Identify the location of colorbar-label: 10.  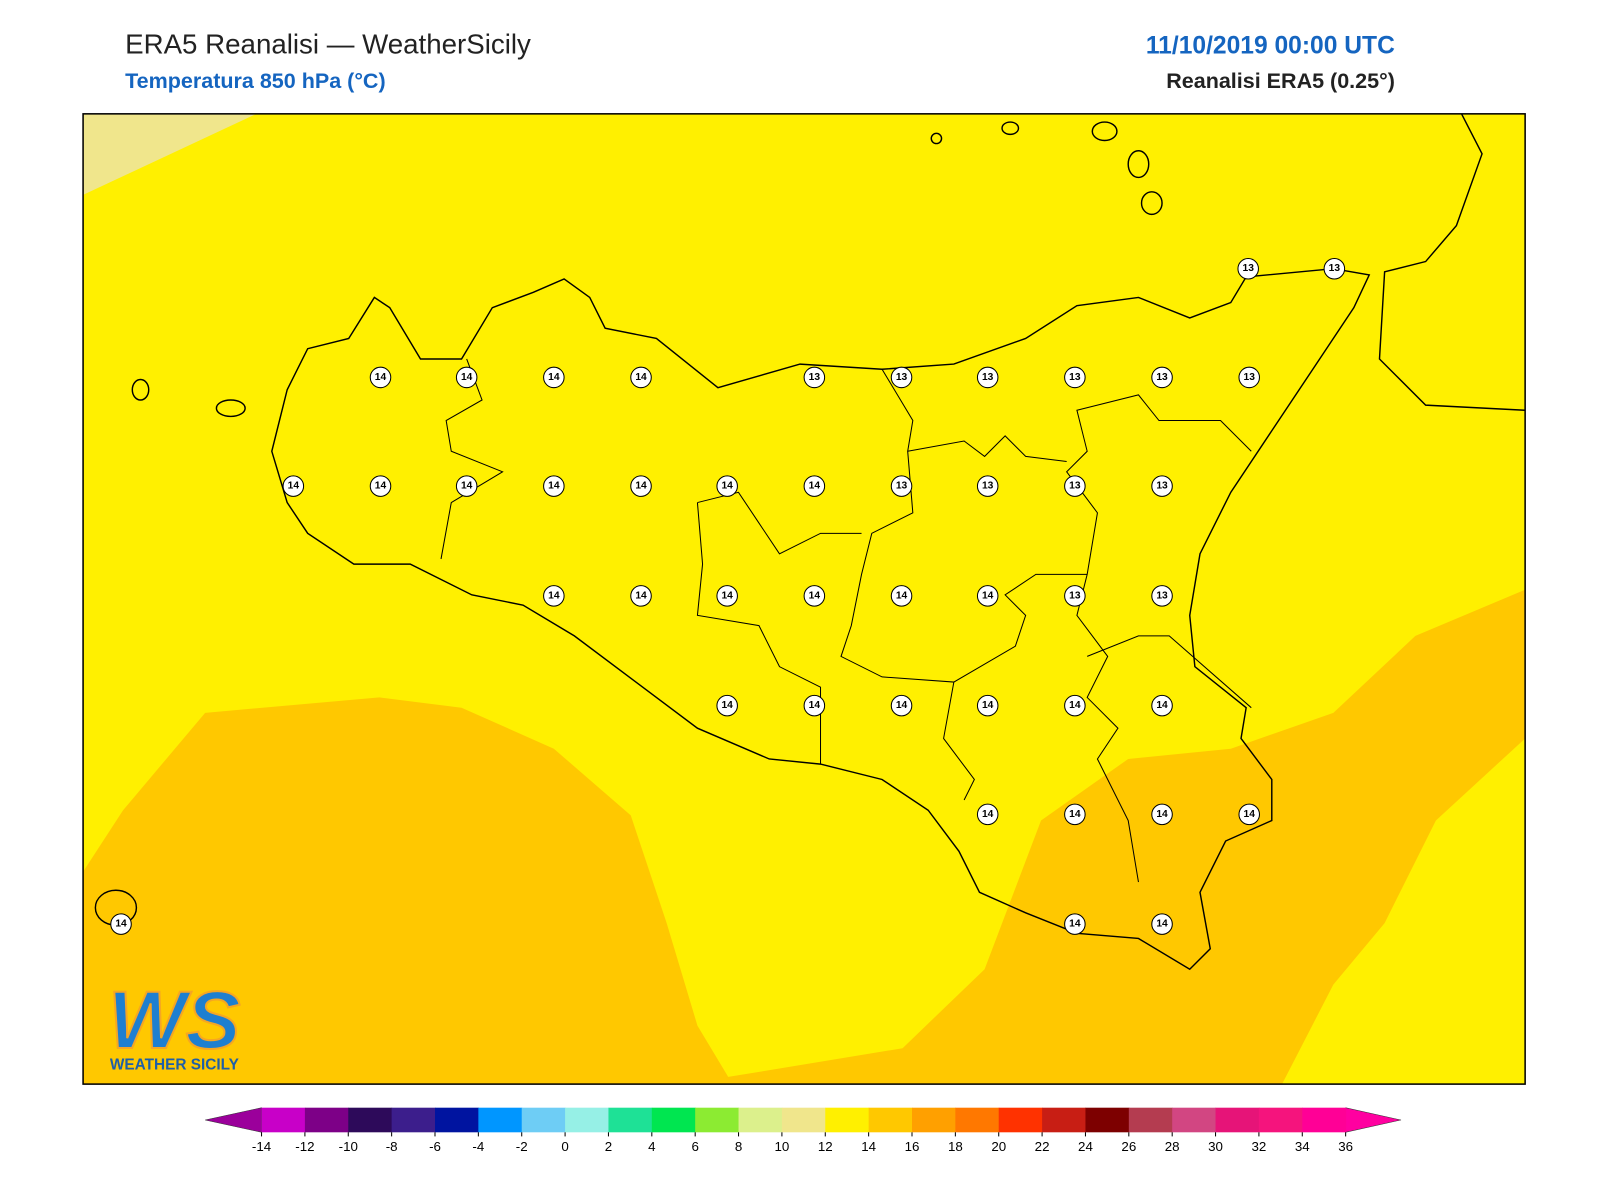
(781, 1146).